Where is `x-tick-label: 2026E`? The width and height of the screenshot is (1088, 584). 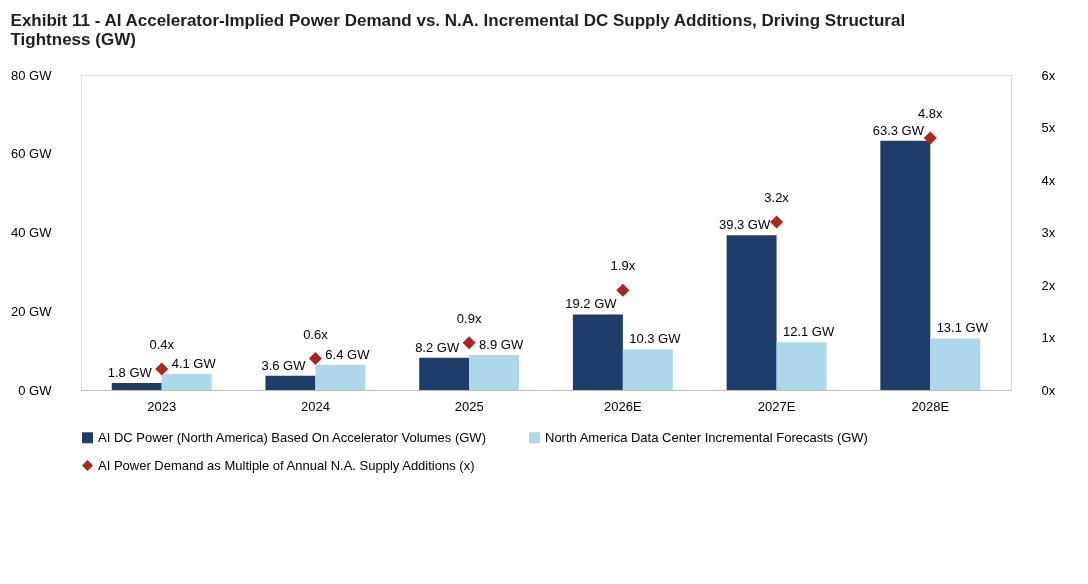 x-tick-label: 2026E is located at coordinates (623, 406).